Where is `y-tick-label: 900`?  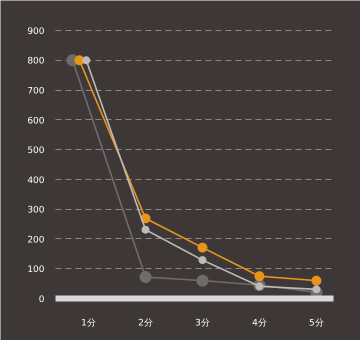 y-tick-label: 900 is located at coordinates (36, 31).